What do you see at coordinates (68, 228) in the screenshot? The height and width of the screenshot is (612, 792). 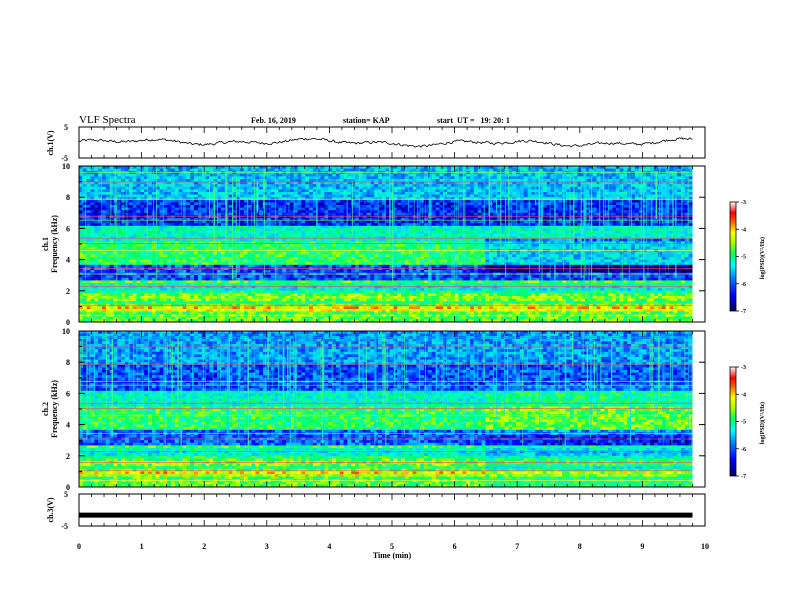 I see `ch1-spectrogram-ytick-label: 6` at bounding box center [68, 228].